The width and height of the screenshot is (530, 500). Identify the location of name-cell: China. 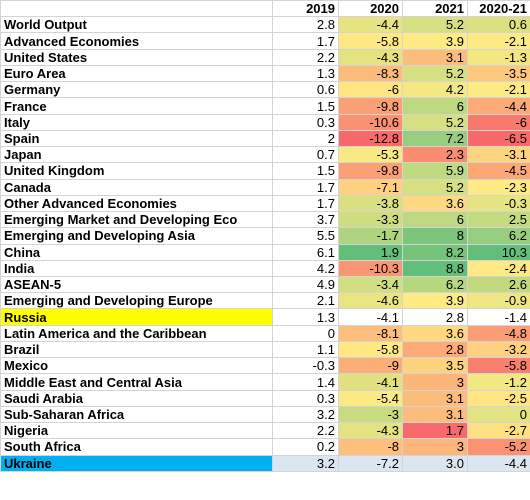
(136, 252).